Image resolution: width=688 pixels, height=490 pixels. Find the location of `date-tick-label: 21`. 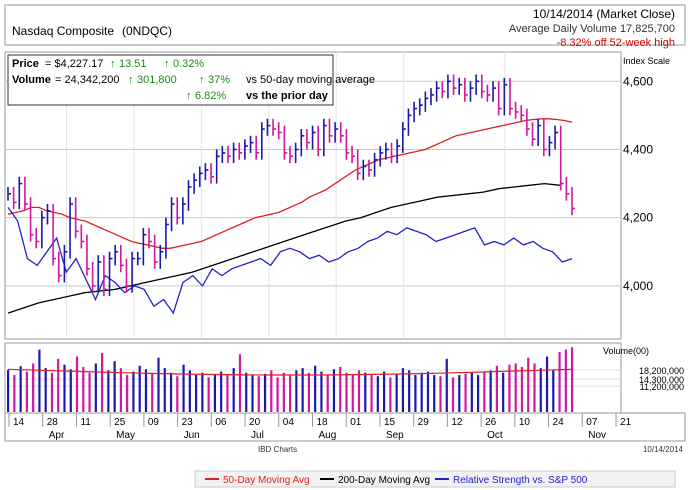

date-tick-label: 21 is located at coordinates (626, 422).